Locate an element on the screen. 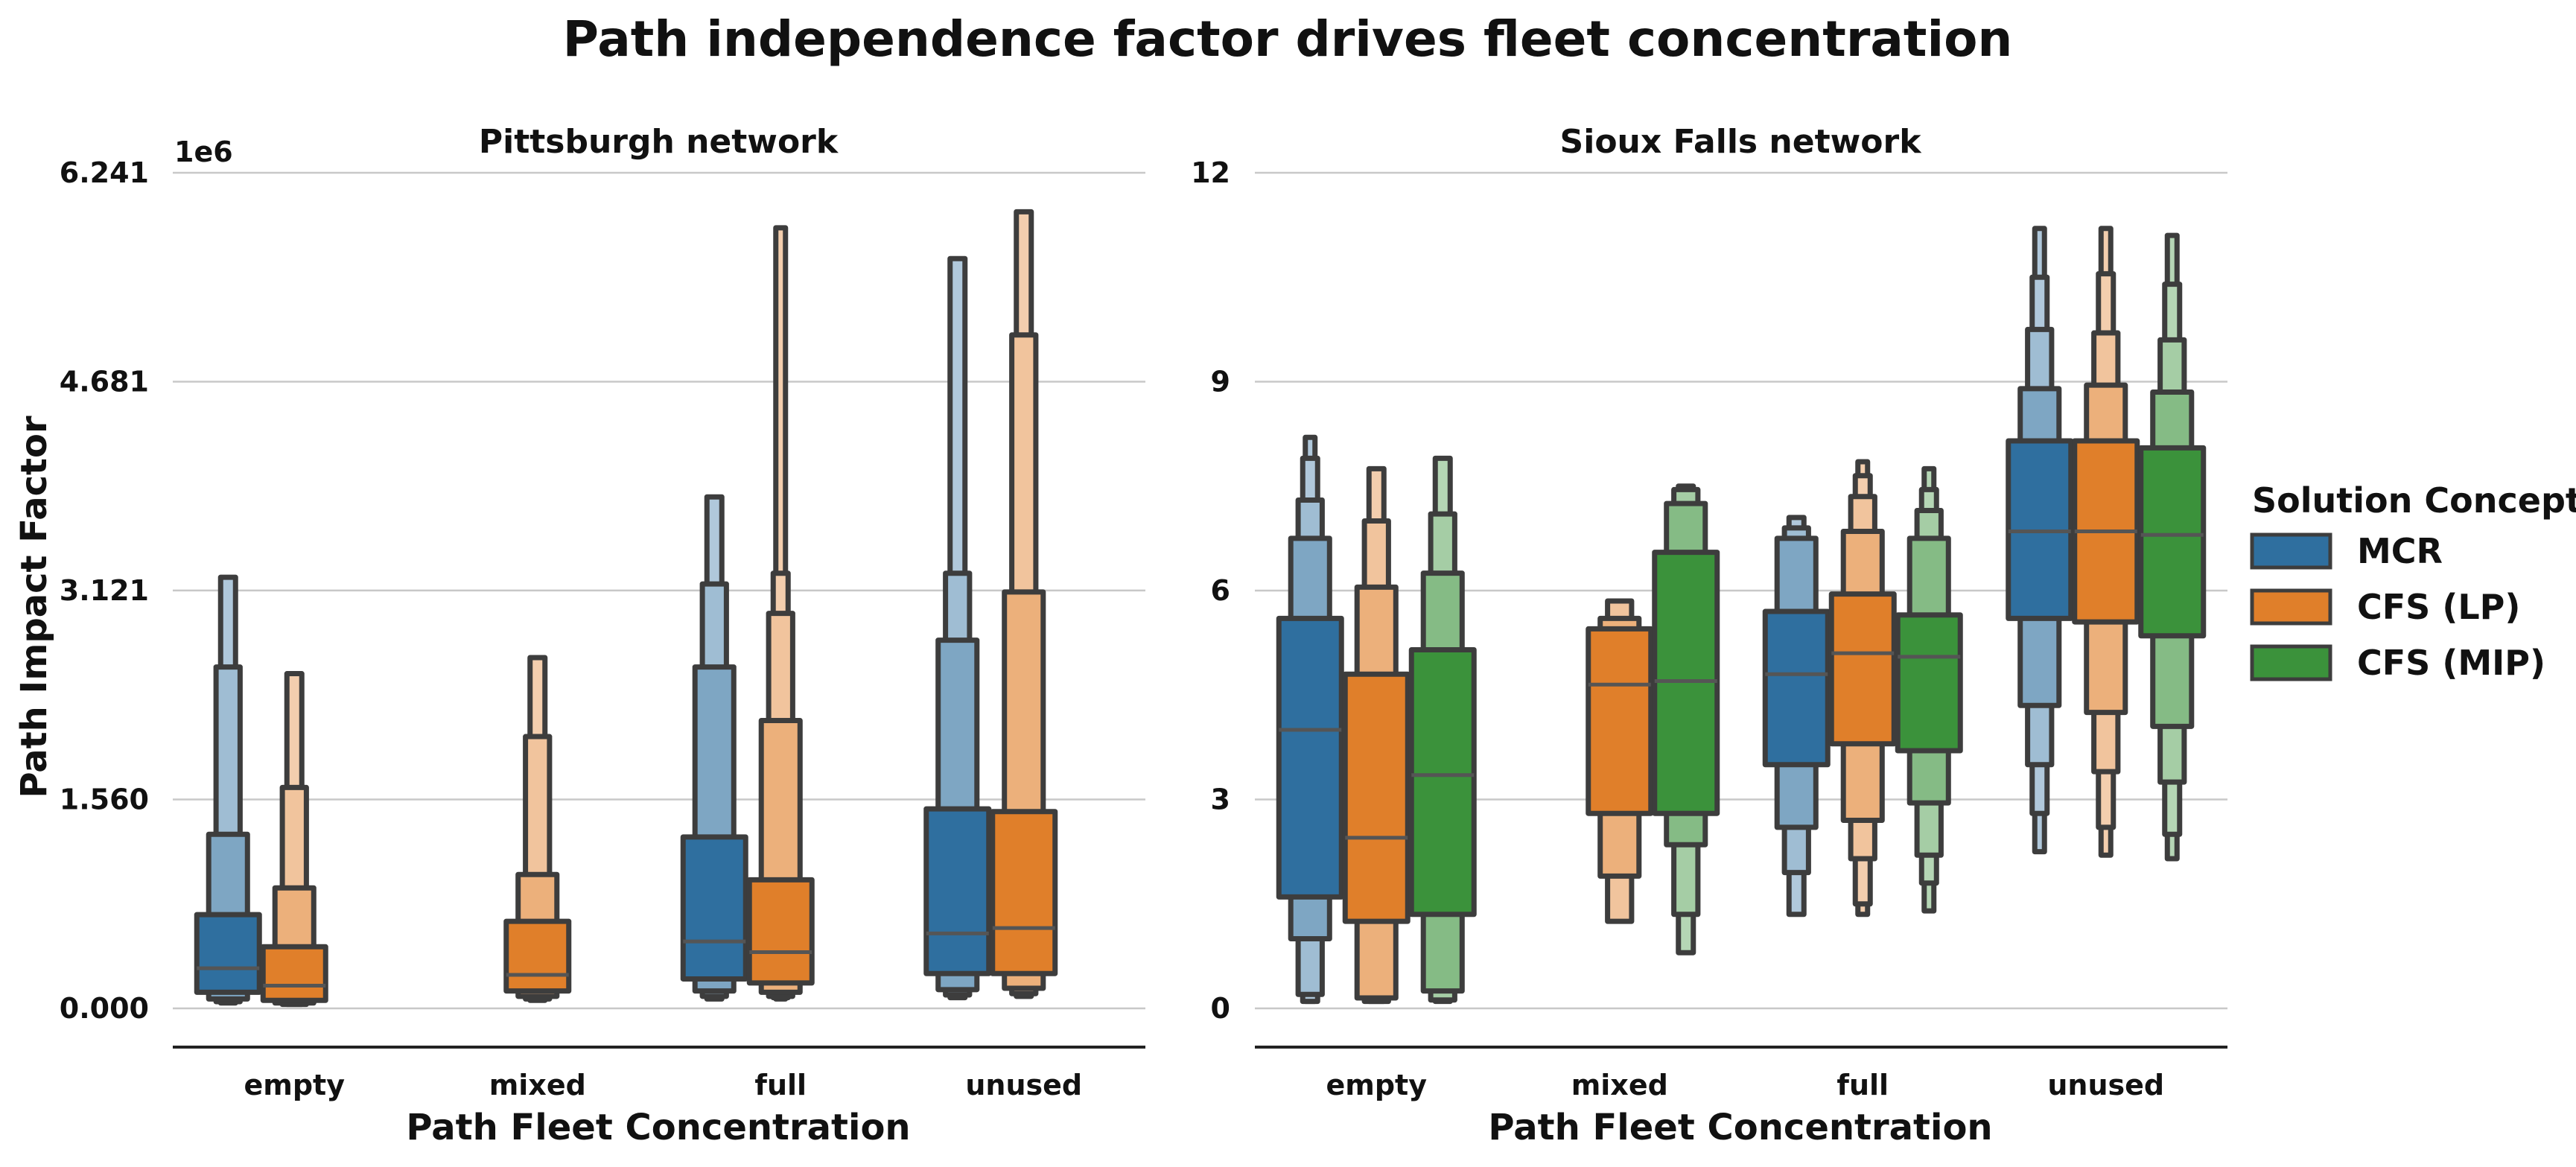  pittsburgh-x-tick-label: full is located at coordinates (780, 1085).